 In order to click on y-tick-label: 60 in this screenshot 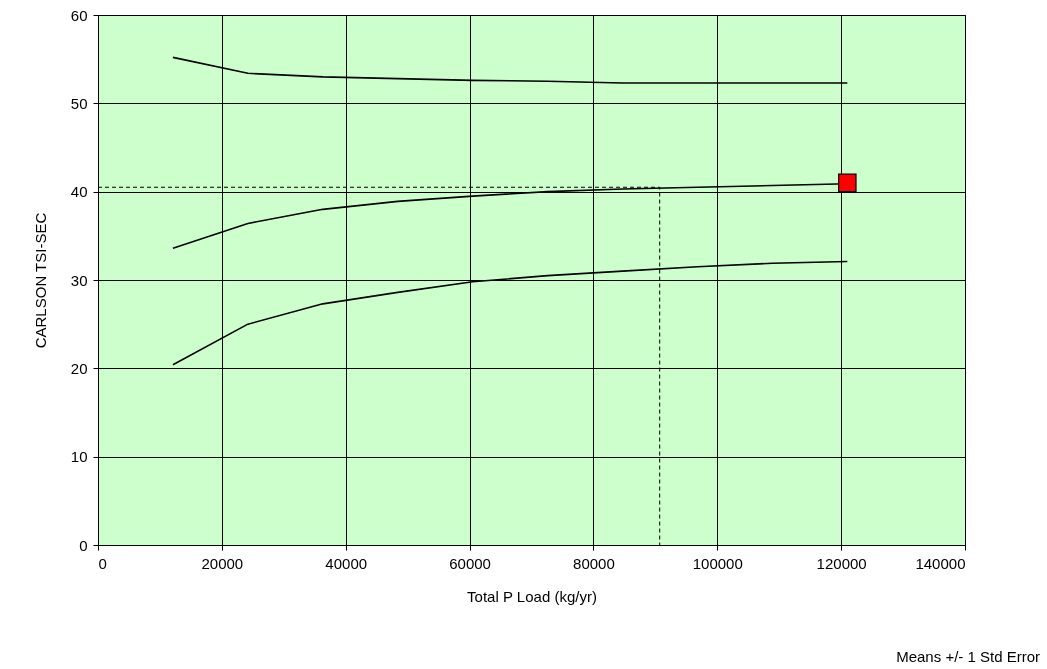, I will do `click(79, 15)`.